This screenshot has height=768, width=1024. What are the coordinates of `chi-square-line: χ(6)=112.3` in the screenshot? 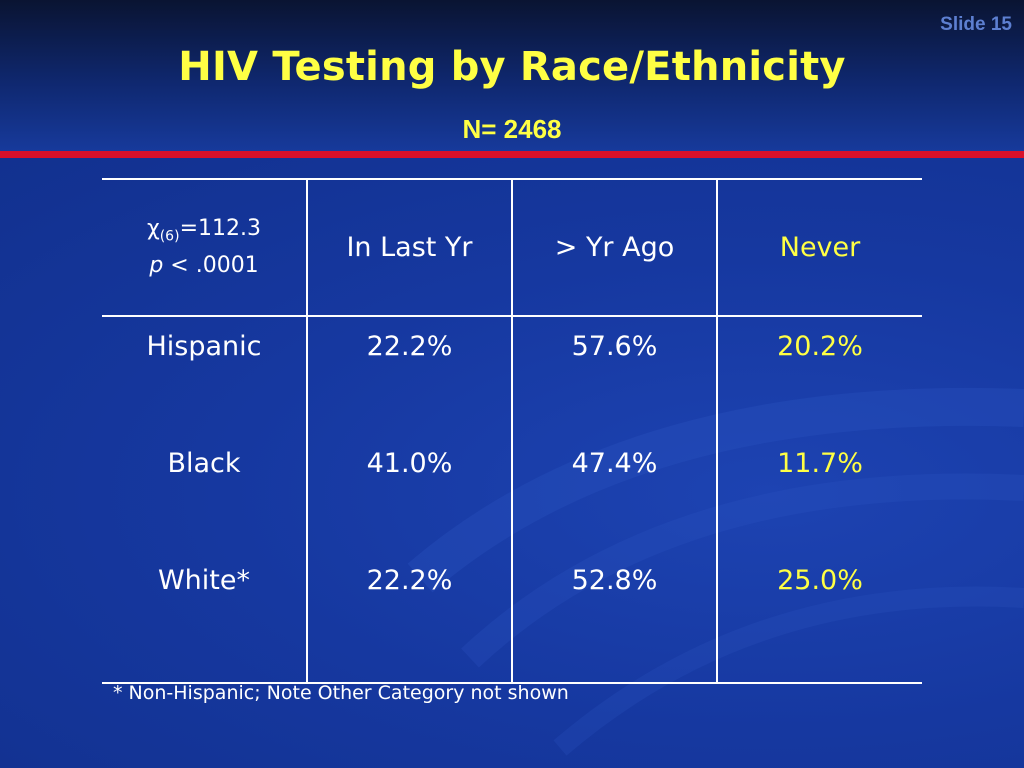 It's located at (204, 232).